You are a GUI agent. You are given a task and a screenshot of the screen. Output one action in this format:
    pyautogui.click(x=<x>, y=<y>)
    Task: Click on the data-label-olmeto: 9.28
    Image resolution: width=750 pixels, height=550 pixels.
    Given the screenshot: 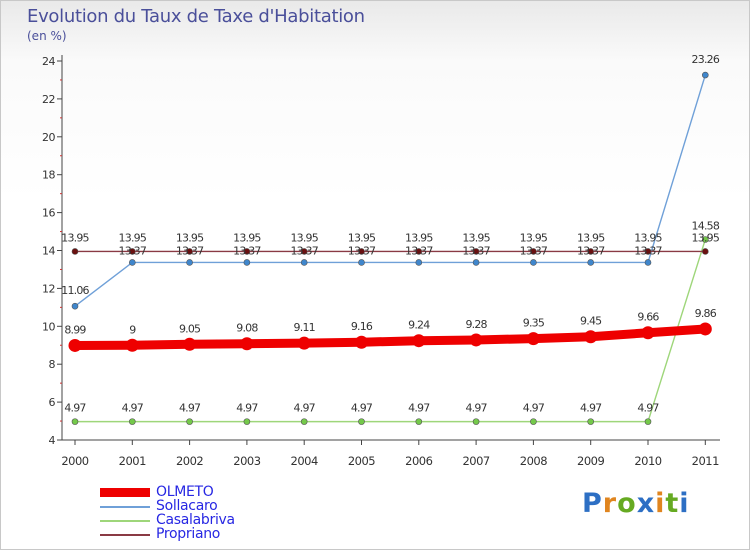 What is the action you would take?
    pyautogui.click(x=476, y=324)
    